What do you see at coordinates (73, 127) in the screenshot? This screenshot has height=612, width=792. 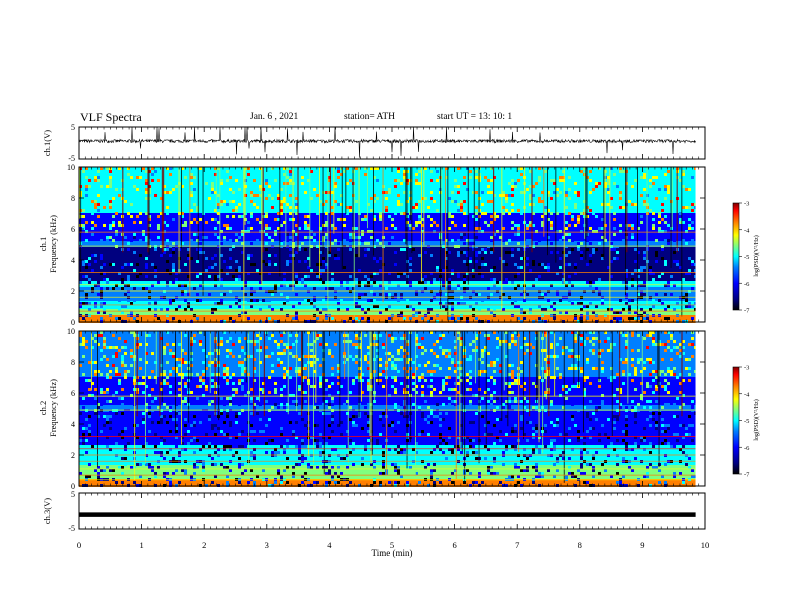 I see `ch1-ytick-top: 5` at bounding box center [73, 127].